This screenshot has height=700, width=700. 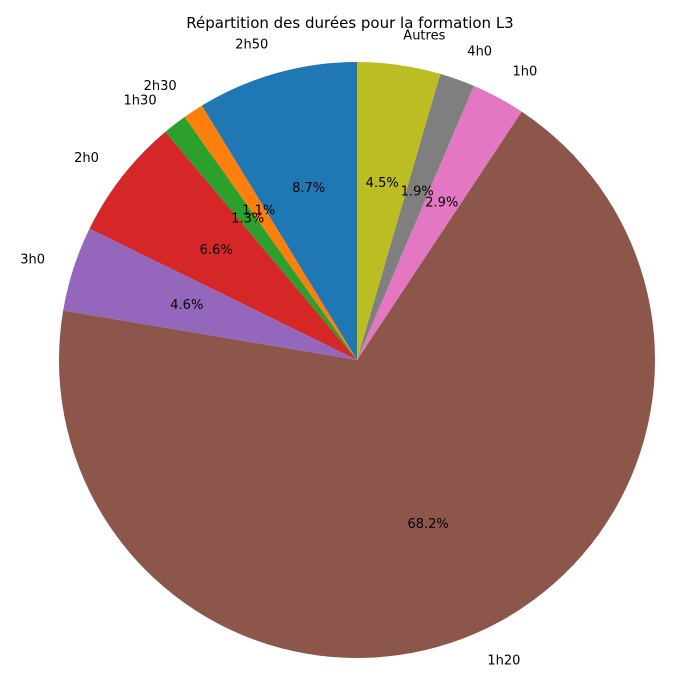 I want to click on pie-slice-1h30, so click(x=261, y=238).